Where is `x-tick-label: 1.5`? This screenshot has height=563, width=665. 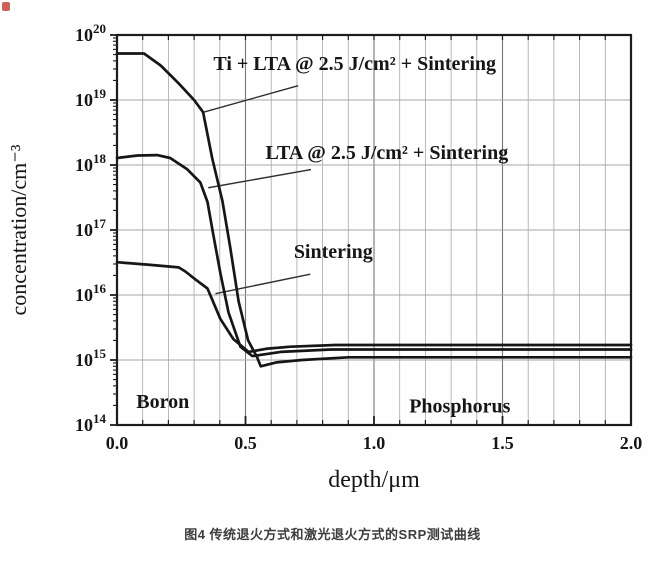
x-tick-label: 1.5 is located at coordinates (502, 443).